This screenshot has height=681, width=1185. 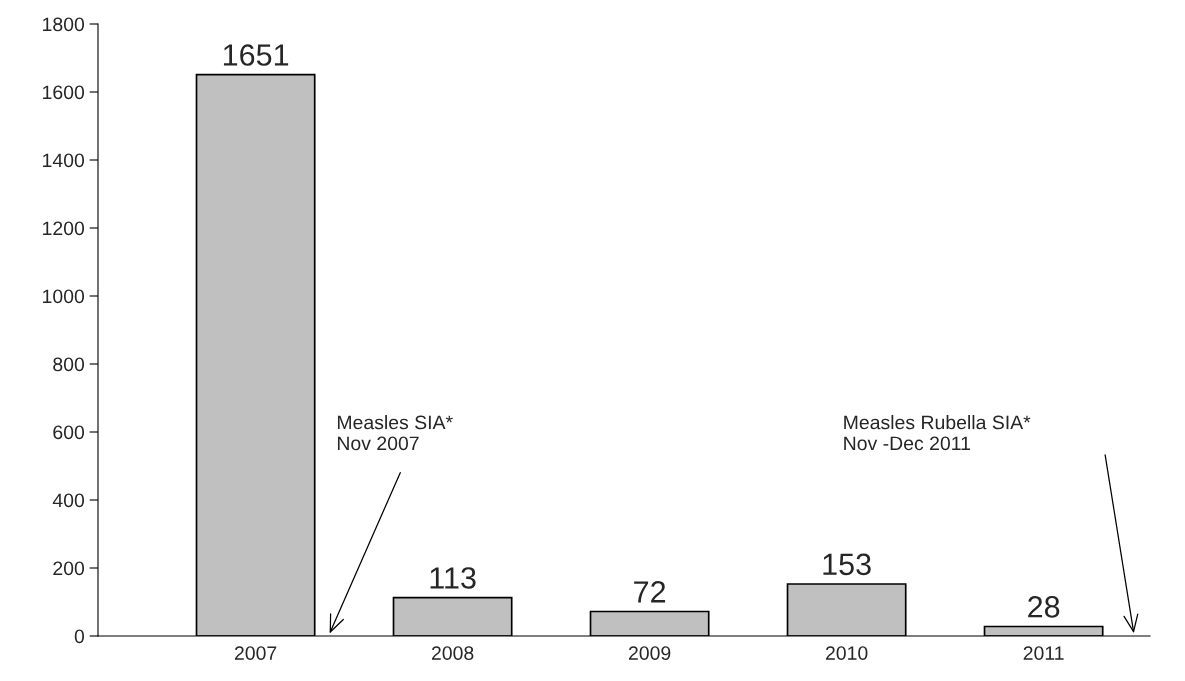 I want to click on x-tick-label: 2007, so click(x=255, y=653).